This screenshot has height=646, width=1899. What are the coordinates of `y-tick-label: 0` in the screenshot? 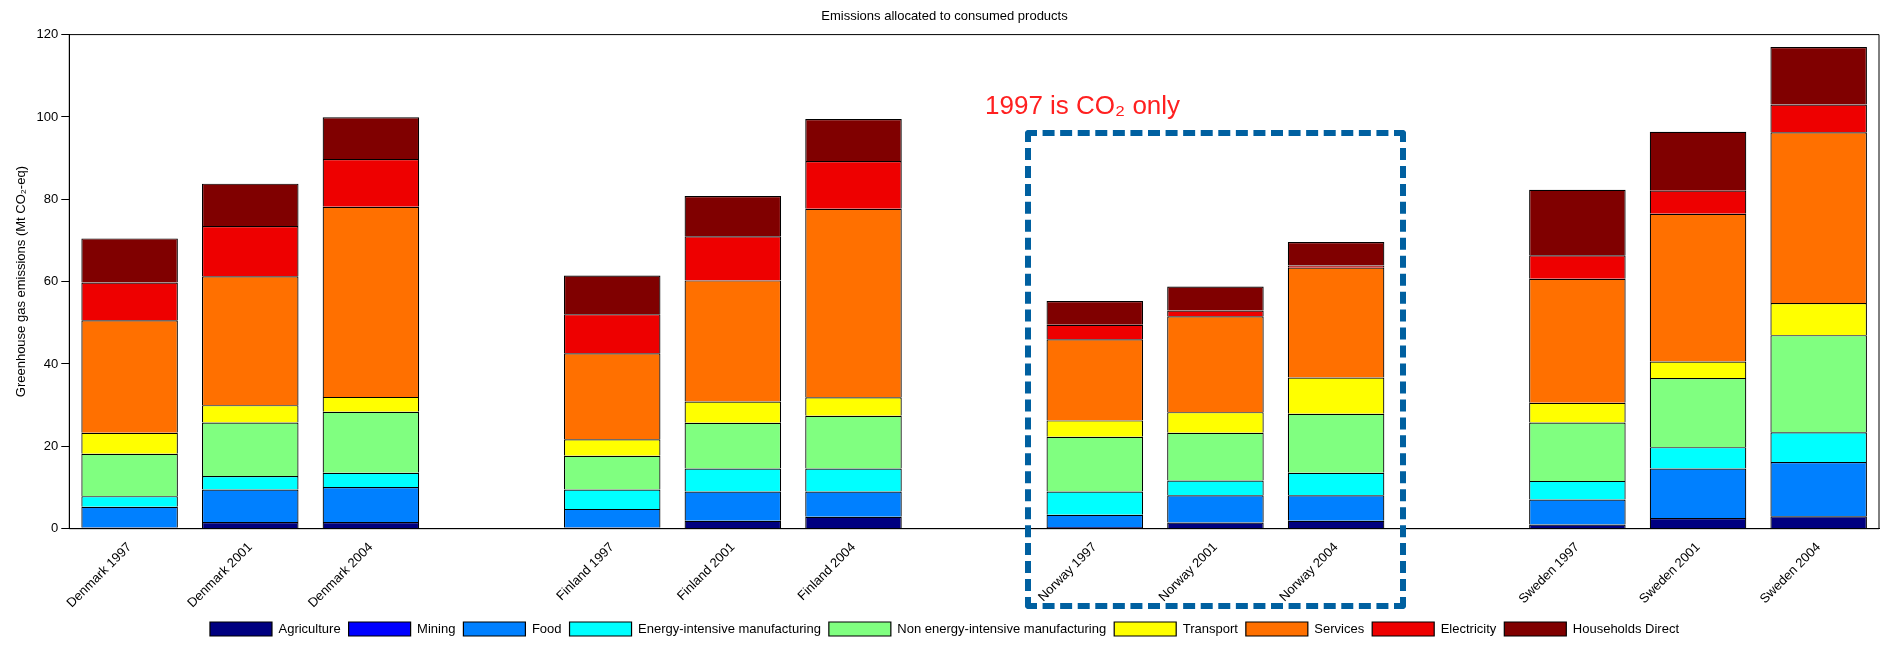 It's located at (55, 528).